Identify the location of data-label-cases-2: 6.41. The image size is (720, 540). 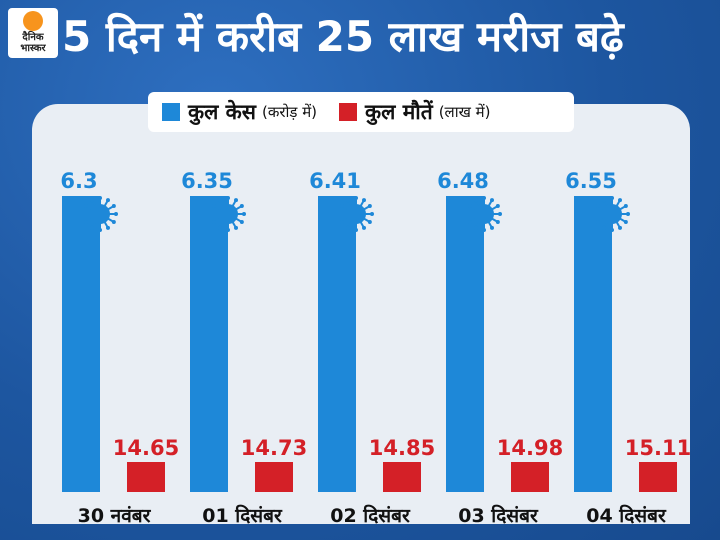
(335, 181).